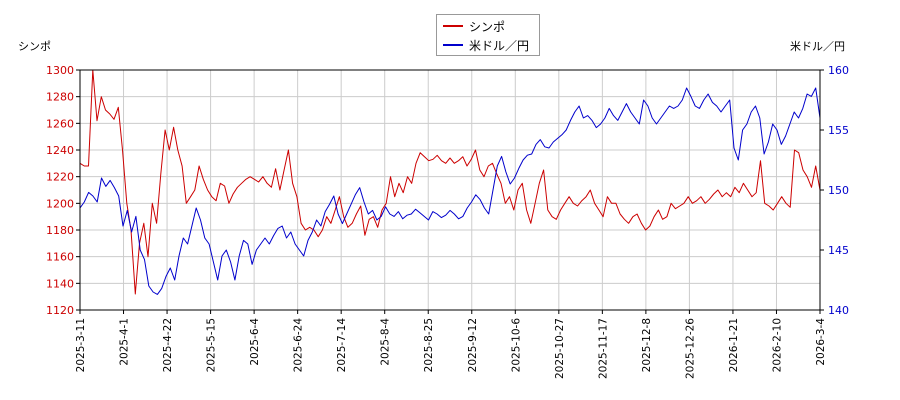  Describe the element at coordinates (838, 130) in the screenshot. I see `right-tick-label: 155` at that location.